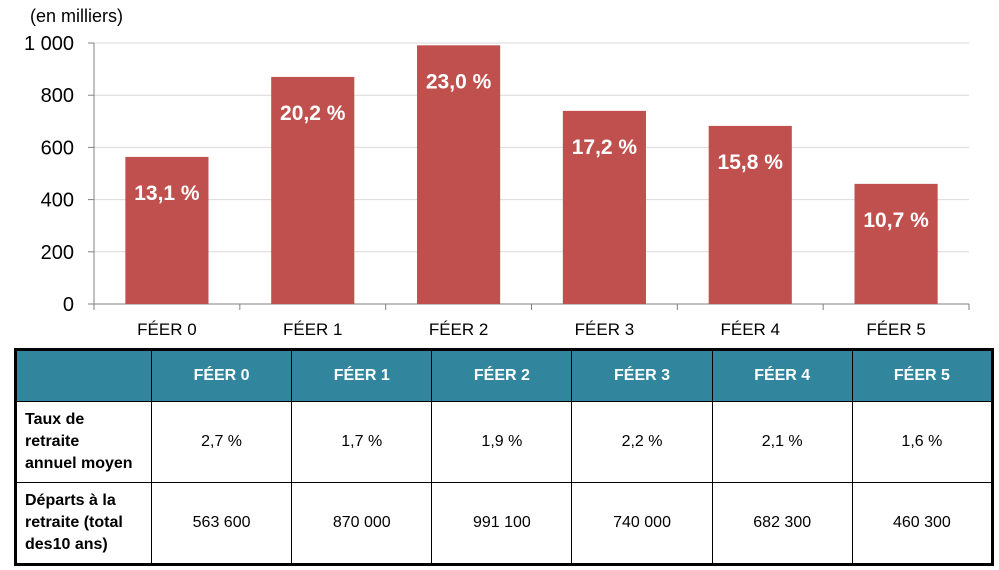  What do you see at coordinates (362, 442) in the screenshot?
I see `table-cell: 1,7 %` at bounding box center [362, 442].